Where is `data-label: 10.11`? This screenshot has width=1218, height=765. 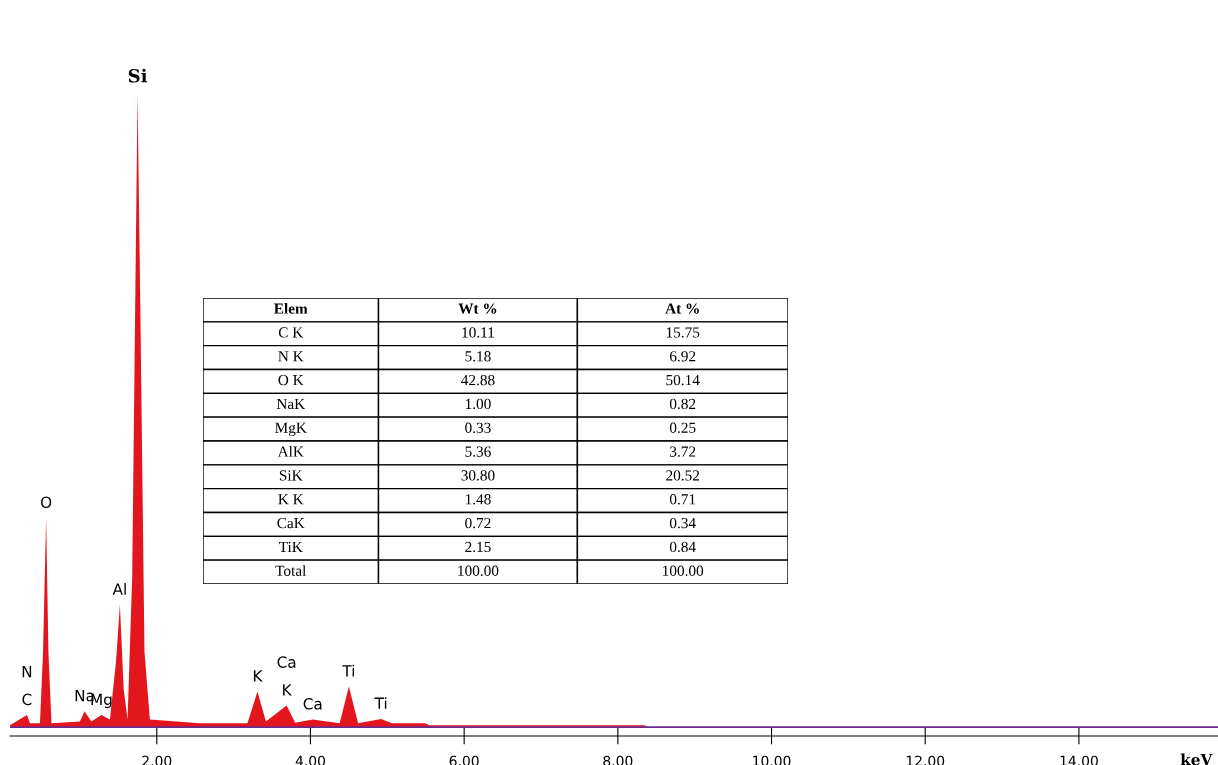
data-label: 10.11 is located at coordinates (478, 332).